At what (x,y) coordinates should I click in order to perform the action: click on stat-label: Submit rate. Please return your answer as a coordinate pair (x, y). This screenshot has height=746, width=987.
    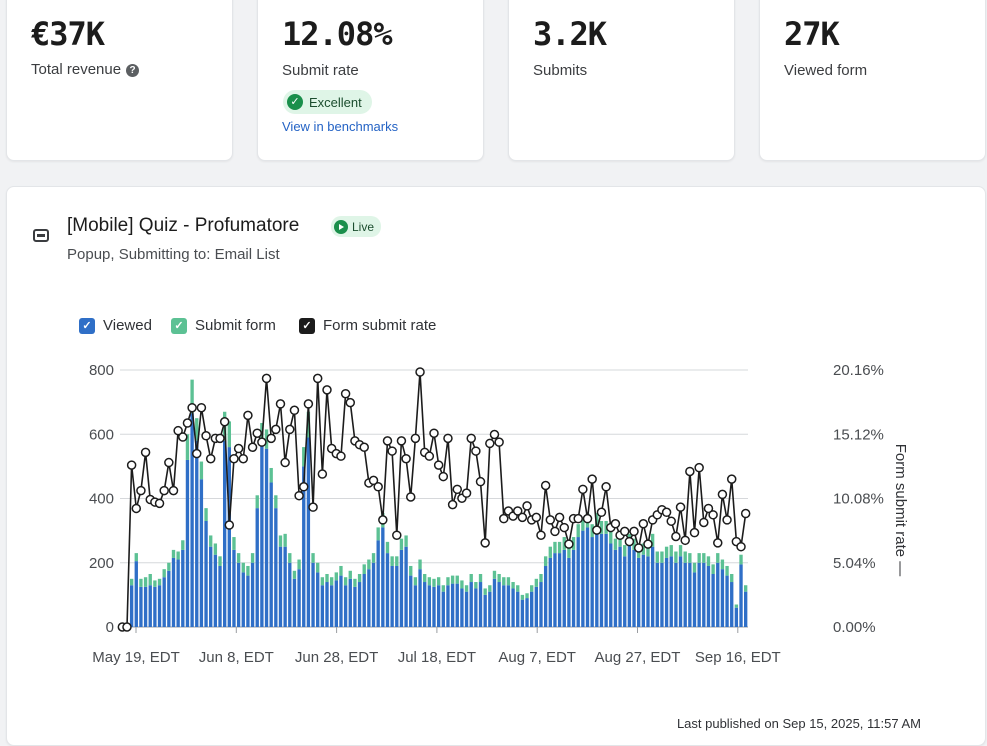
    Looking at the image, I should click on (320, 70).